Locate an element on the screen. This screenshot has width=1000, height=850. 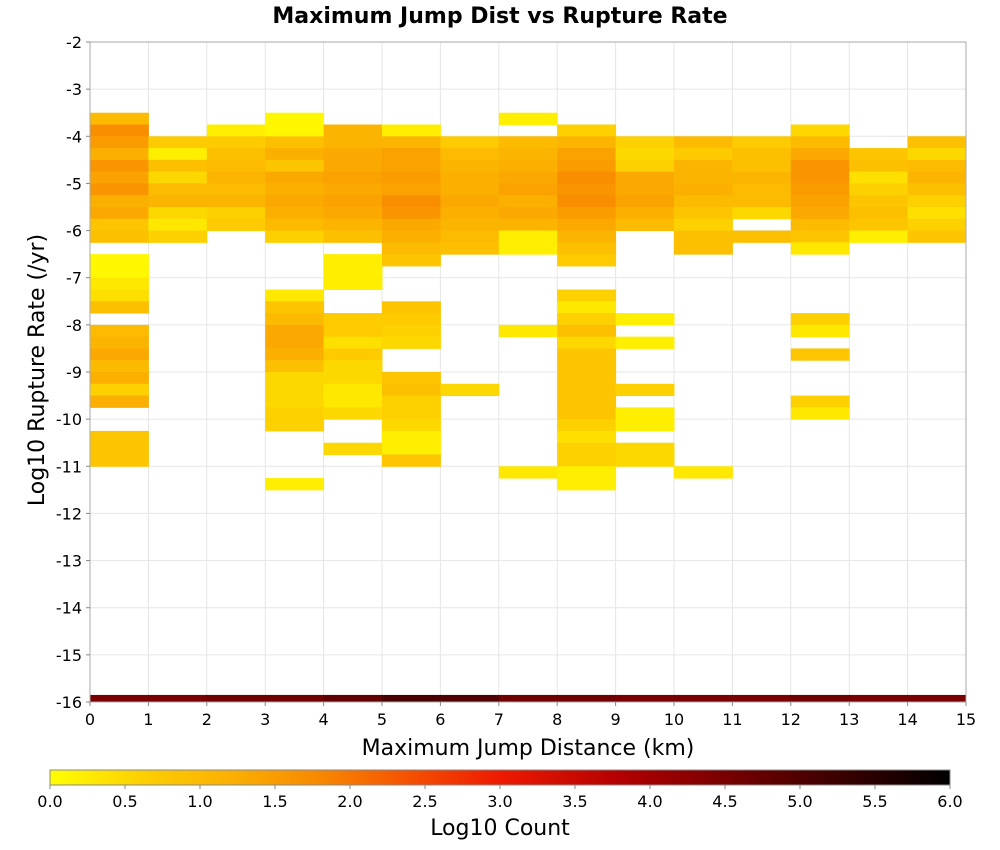
colorbar-tick-label: 3.5 is located at coordinates (574, 801).